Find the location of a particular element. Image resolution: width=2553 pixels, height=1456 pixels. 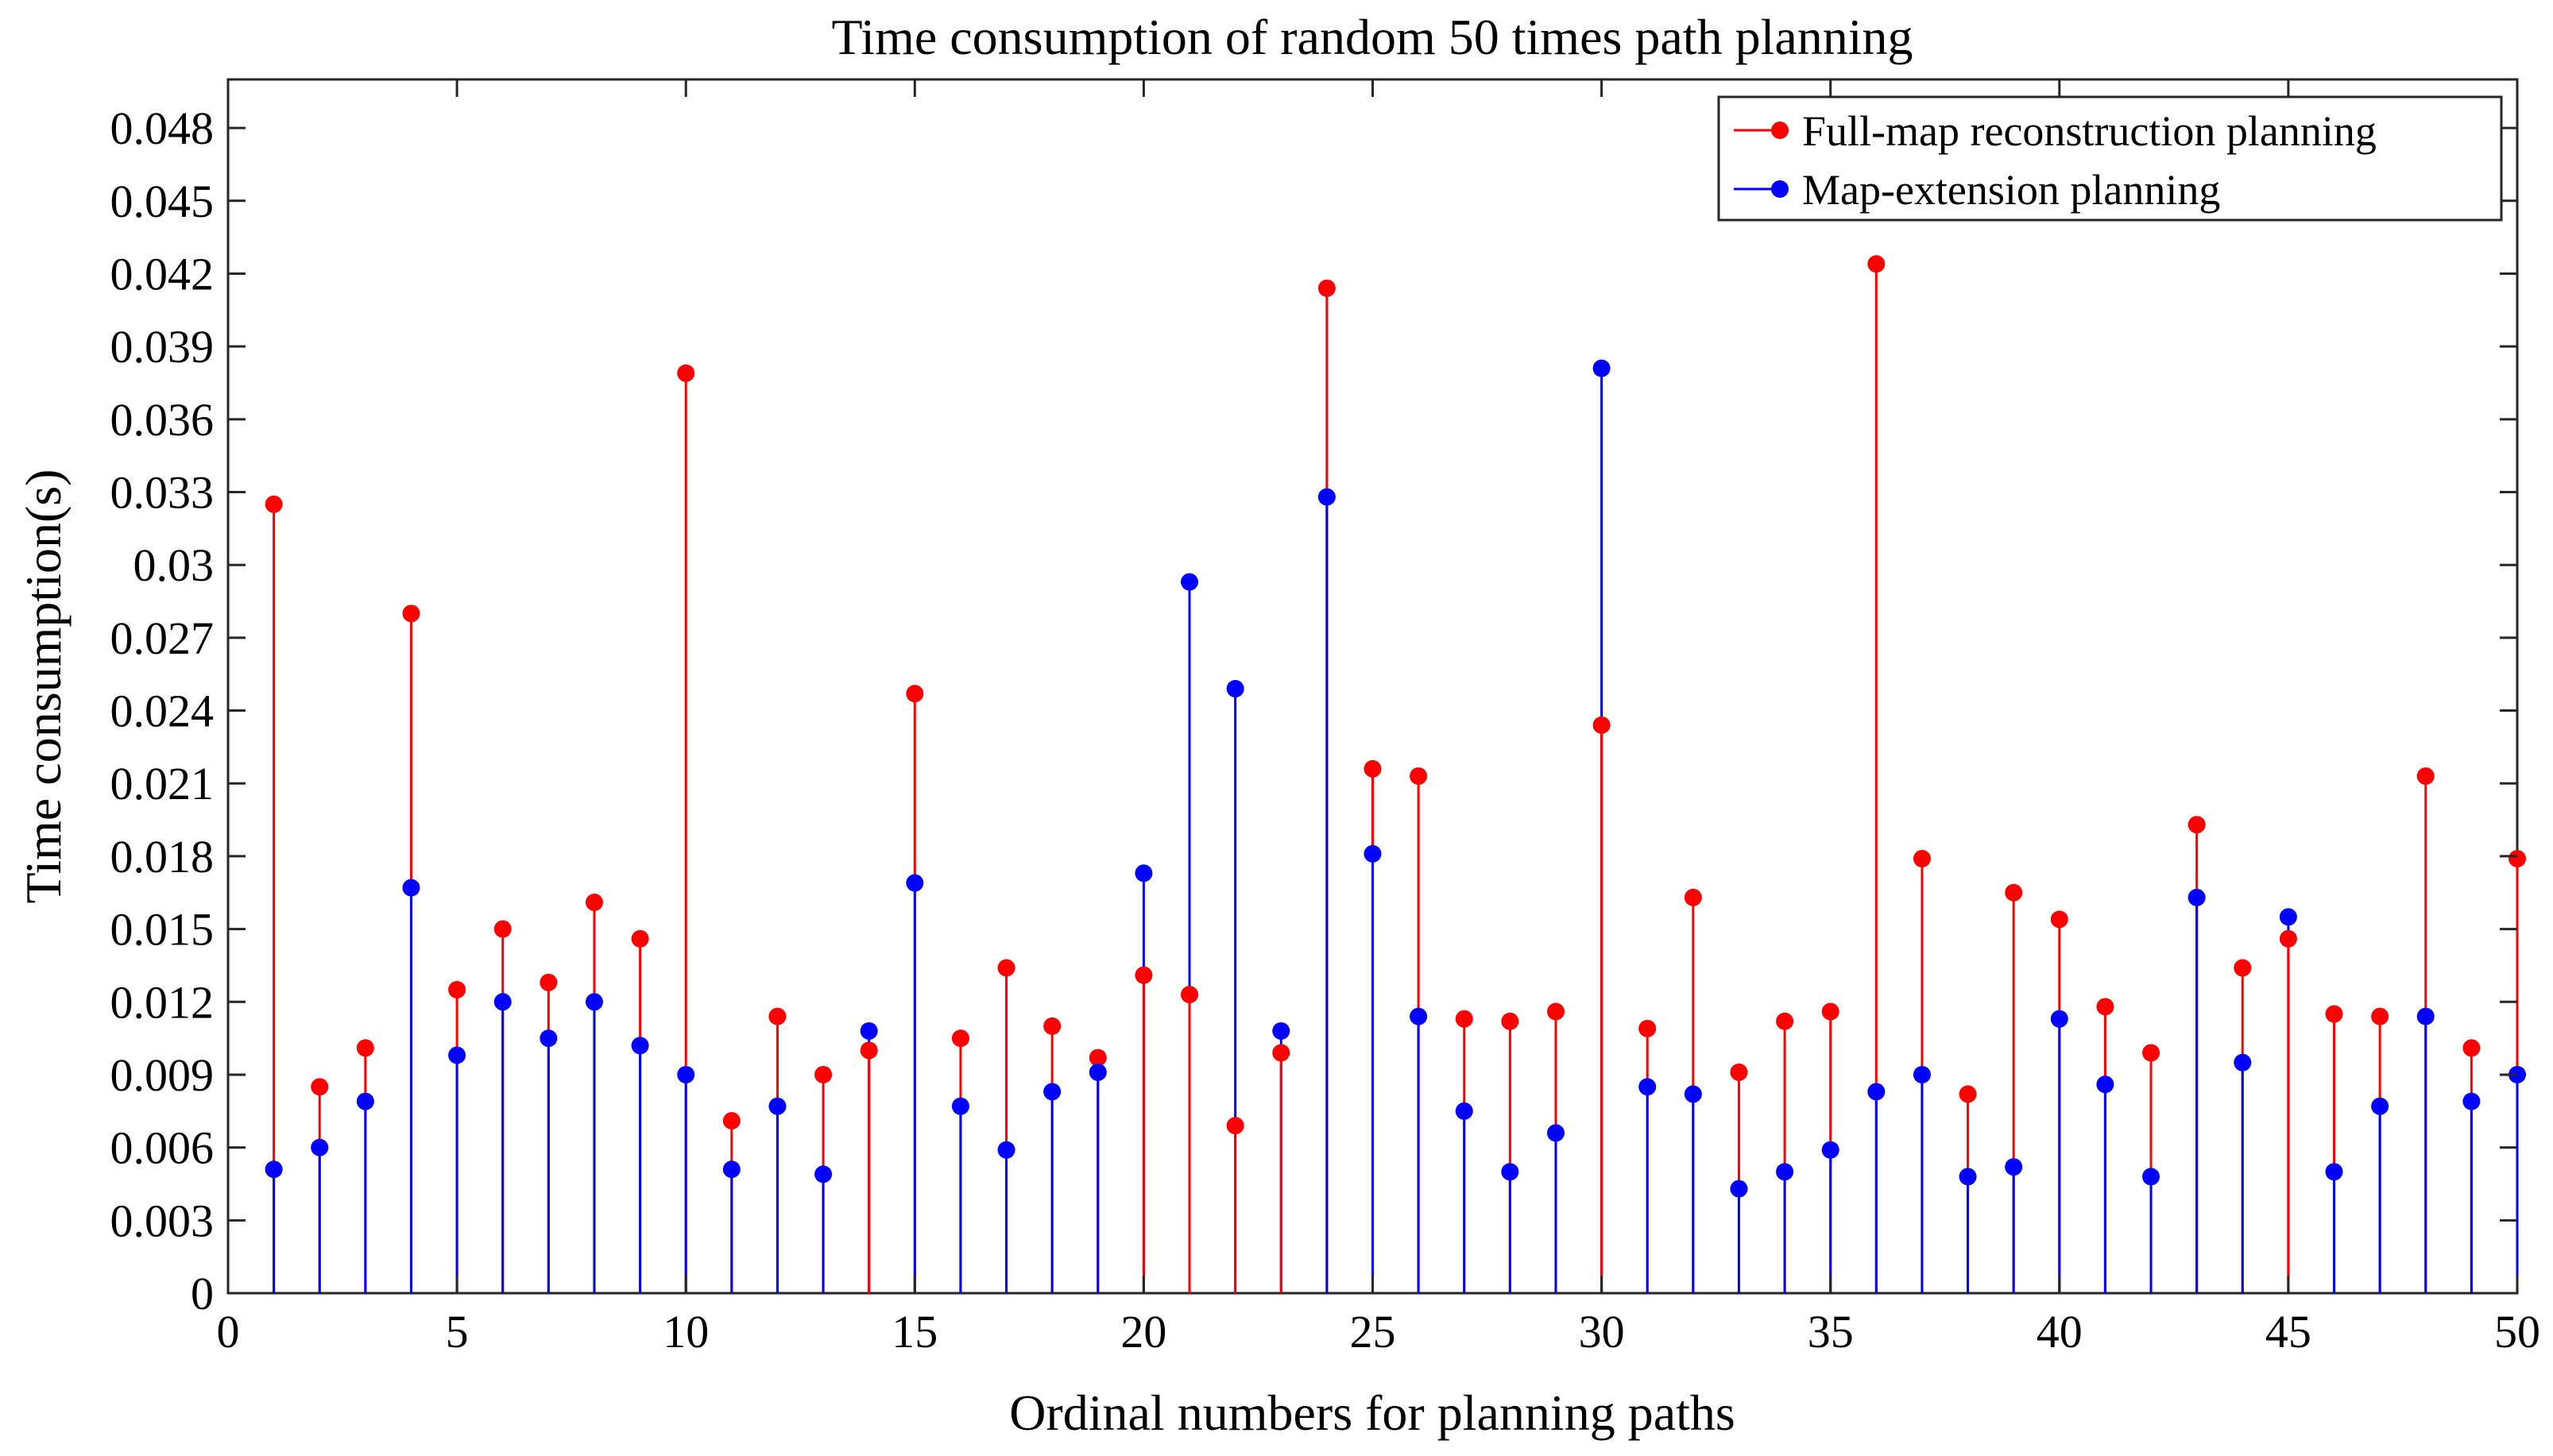

y-tick-label: 0.003 is located at coordinates (162, 1220).